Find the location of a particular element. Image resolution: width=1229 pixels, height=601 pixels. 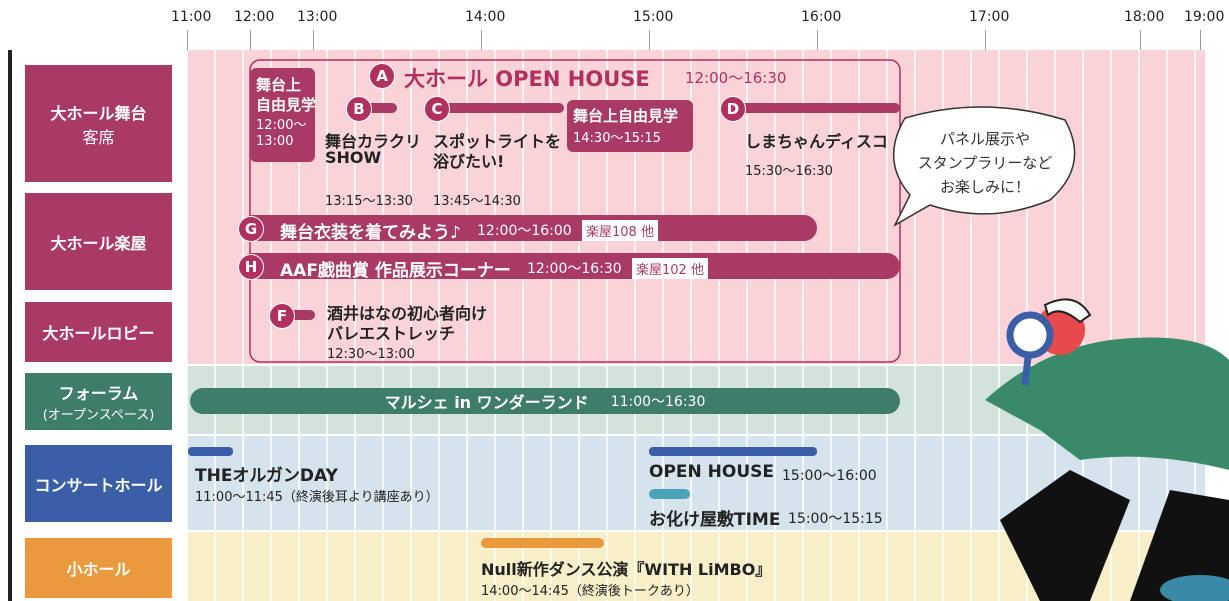

time-label: 15:00 is located at coordinates (653, 17).